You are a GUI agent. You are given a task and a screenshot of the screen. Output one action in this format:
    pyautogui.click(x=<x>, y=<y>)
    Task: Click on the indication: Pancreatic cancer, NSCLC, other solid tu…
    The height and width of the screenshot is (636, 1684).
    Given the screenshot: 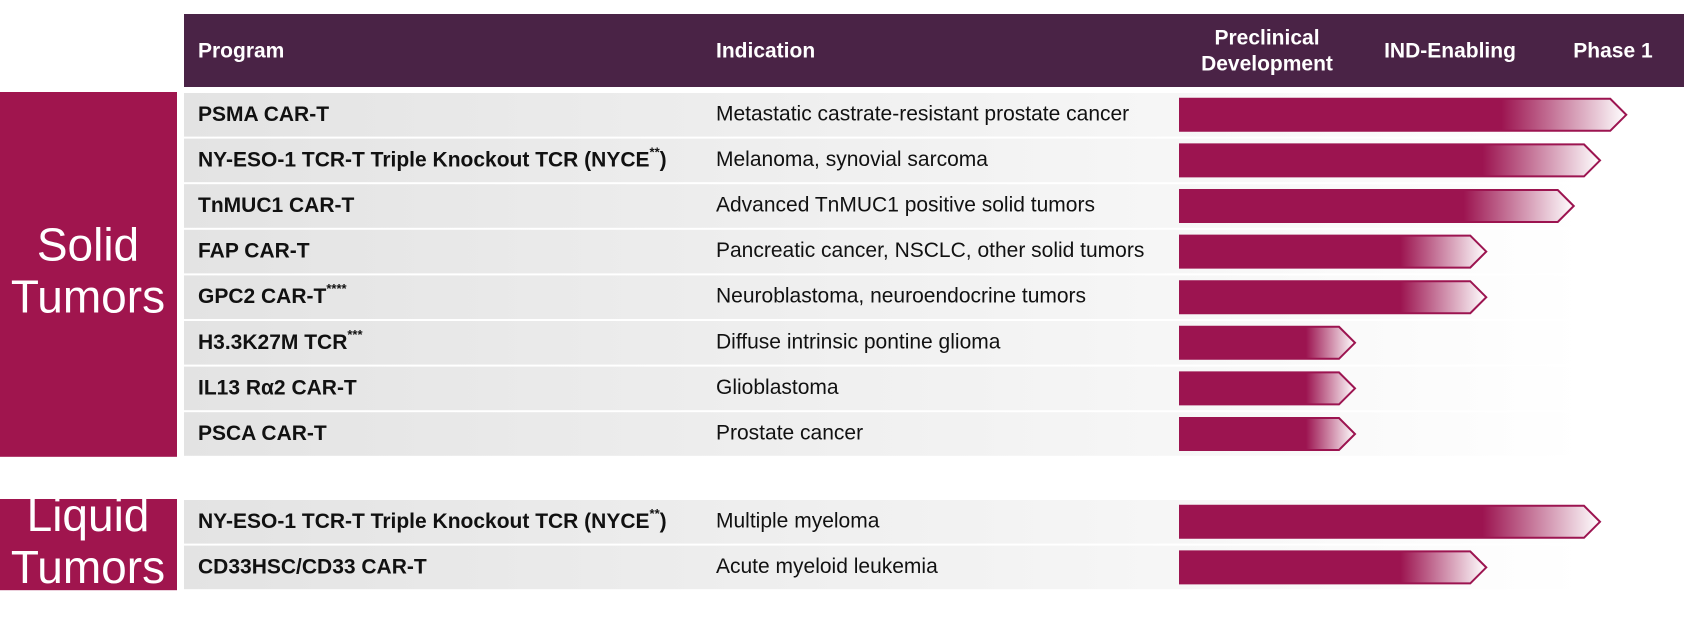 What is the action you would take?
    pyautogui.click(x=930, y=250)
    